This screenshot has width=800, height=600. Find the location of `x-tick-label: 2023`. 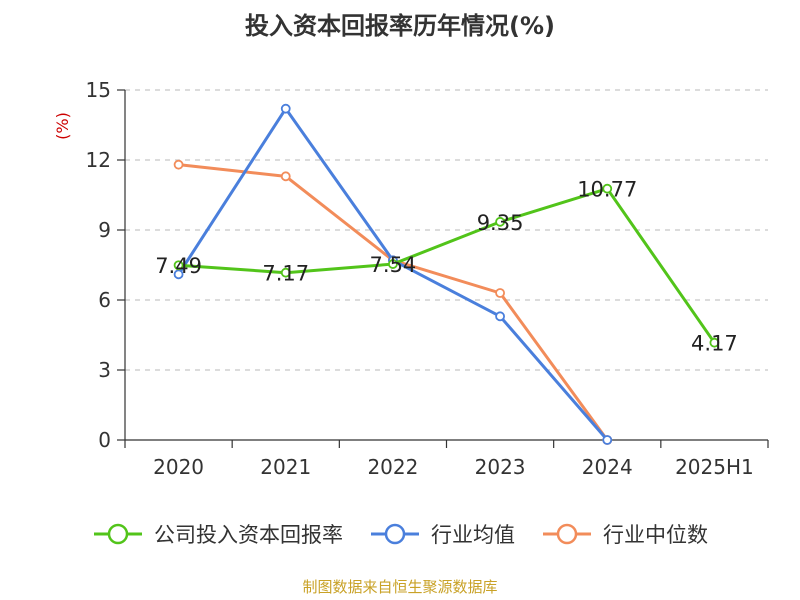

x-tick-label: 2023 is located at coordinates (500, 467).